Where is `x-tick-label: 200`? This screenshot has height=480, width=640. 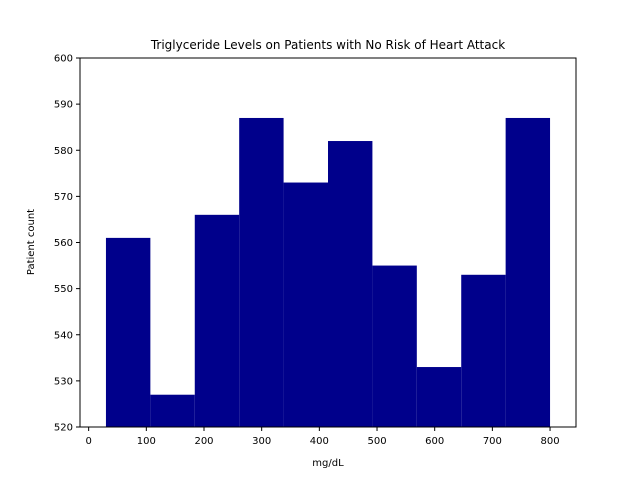 x-tick-label: 200 is located at coordinates (203, 441).